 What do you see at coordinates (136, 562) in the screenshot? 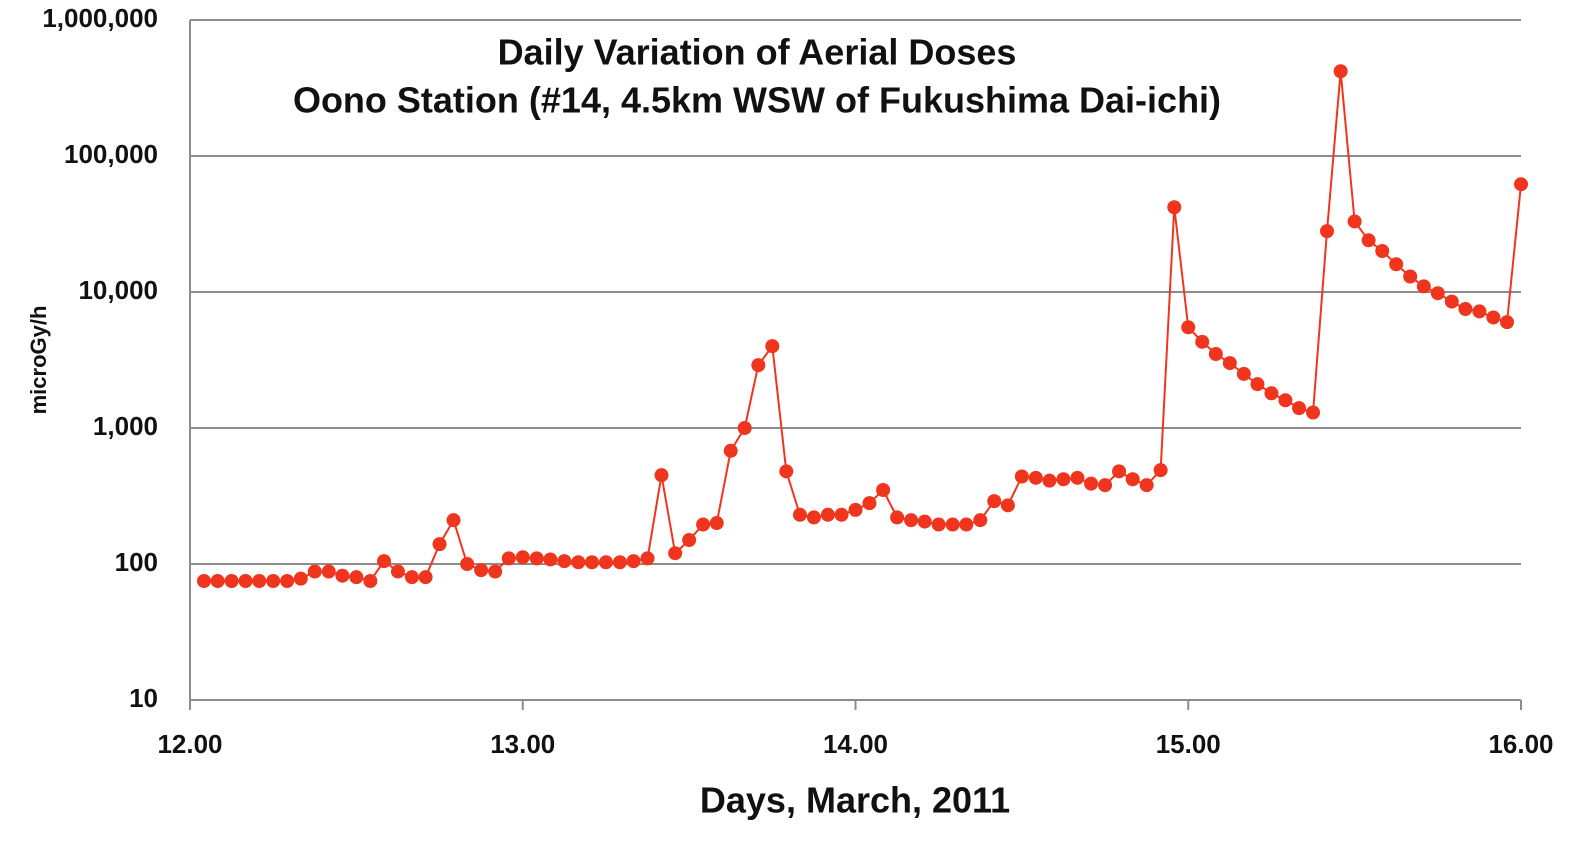
I see `y-tick-label: 100` at bounding box center [136, 562].